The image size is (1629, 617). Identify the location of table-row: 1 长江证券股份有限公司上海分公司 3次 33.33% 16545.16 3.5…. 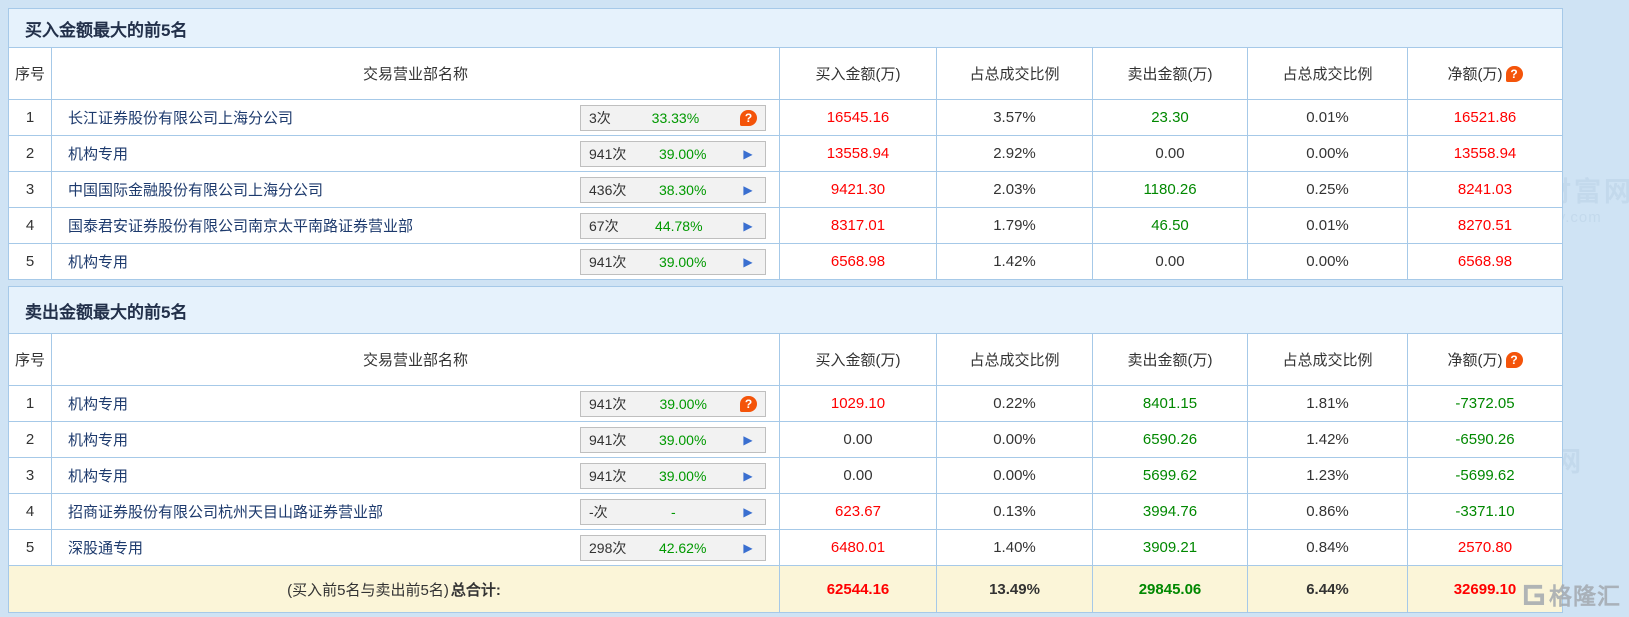
(785, 117).